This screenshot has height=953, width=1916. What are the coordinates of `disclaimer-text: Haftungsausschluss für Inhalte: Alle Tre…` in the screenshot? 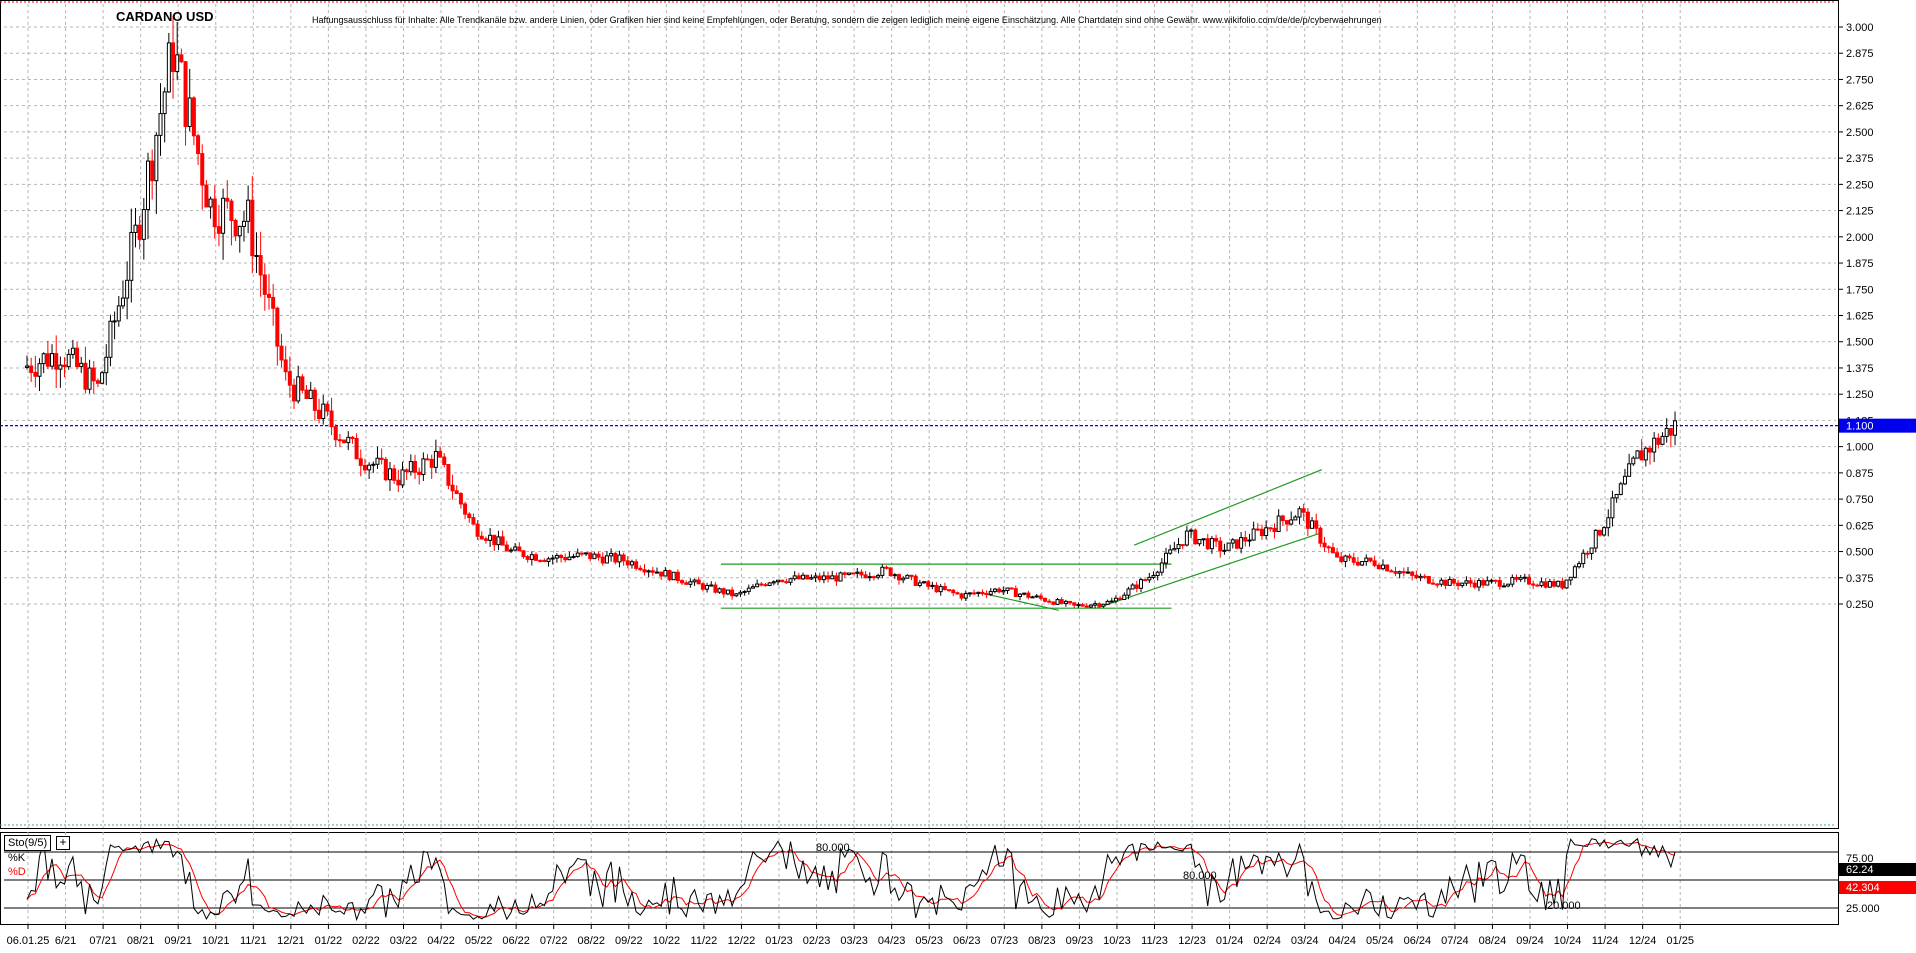 It's located at (847, 20).